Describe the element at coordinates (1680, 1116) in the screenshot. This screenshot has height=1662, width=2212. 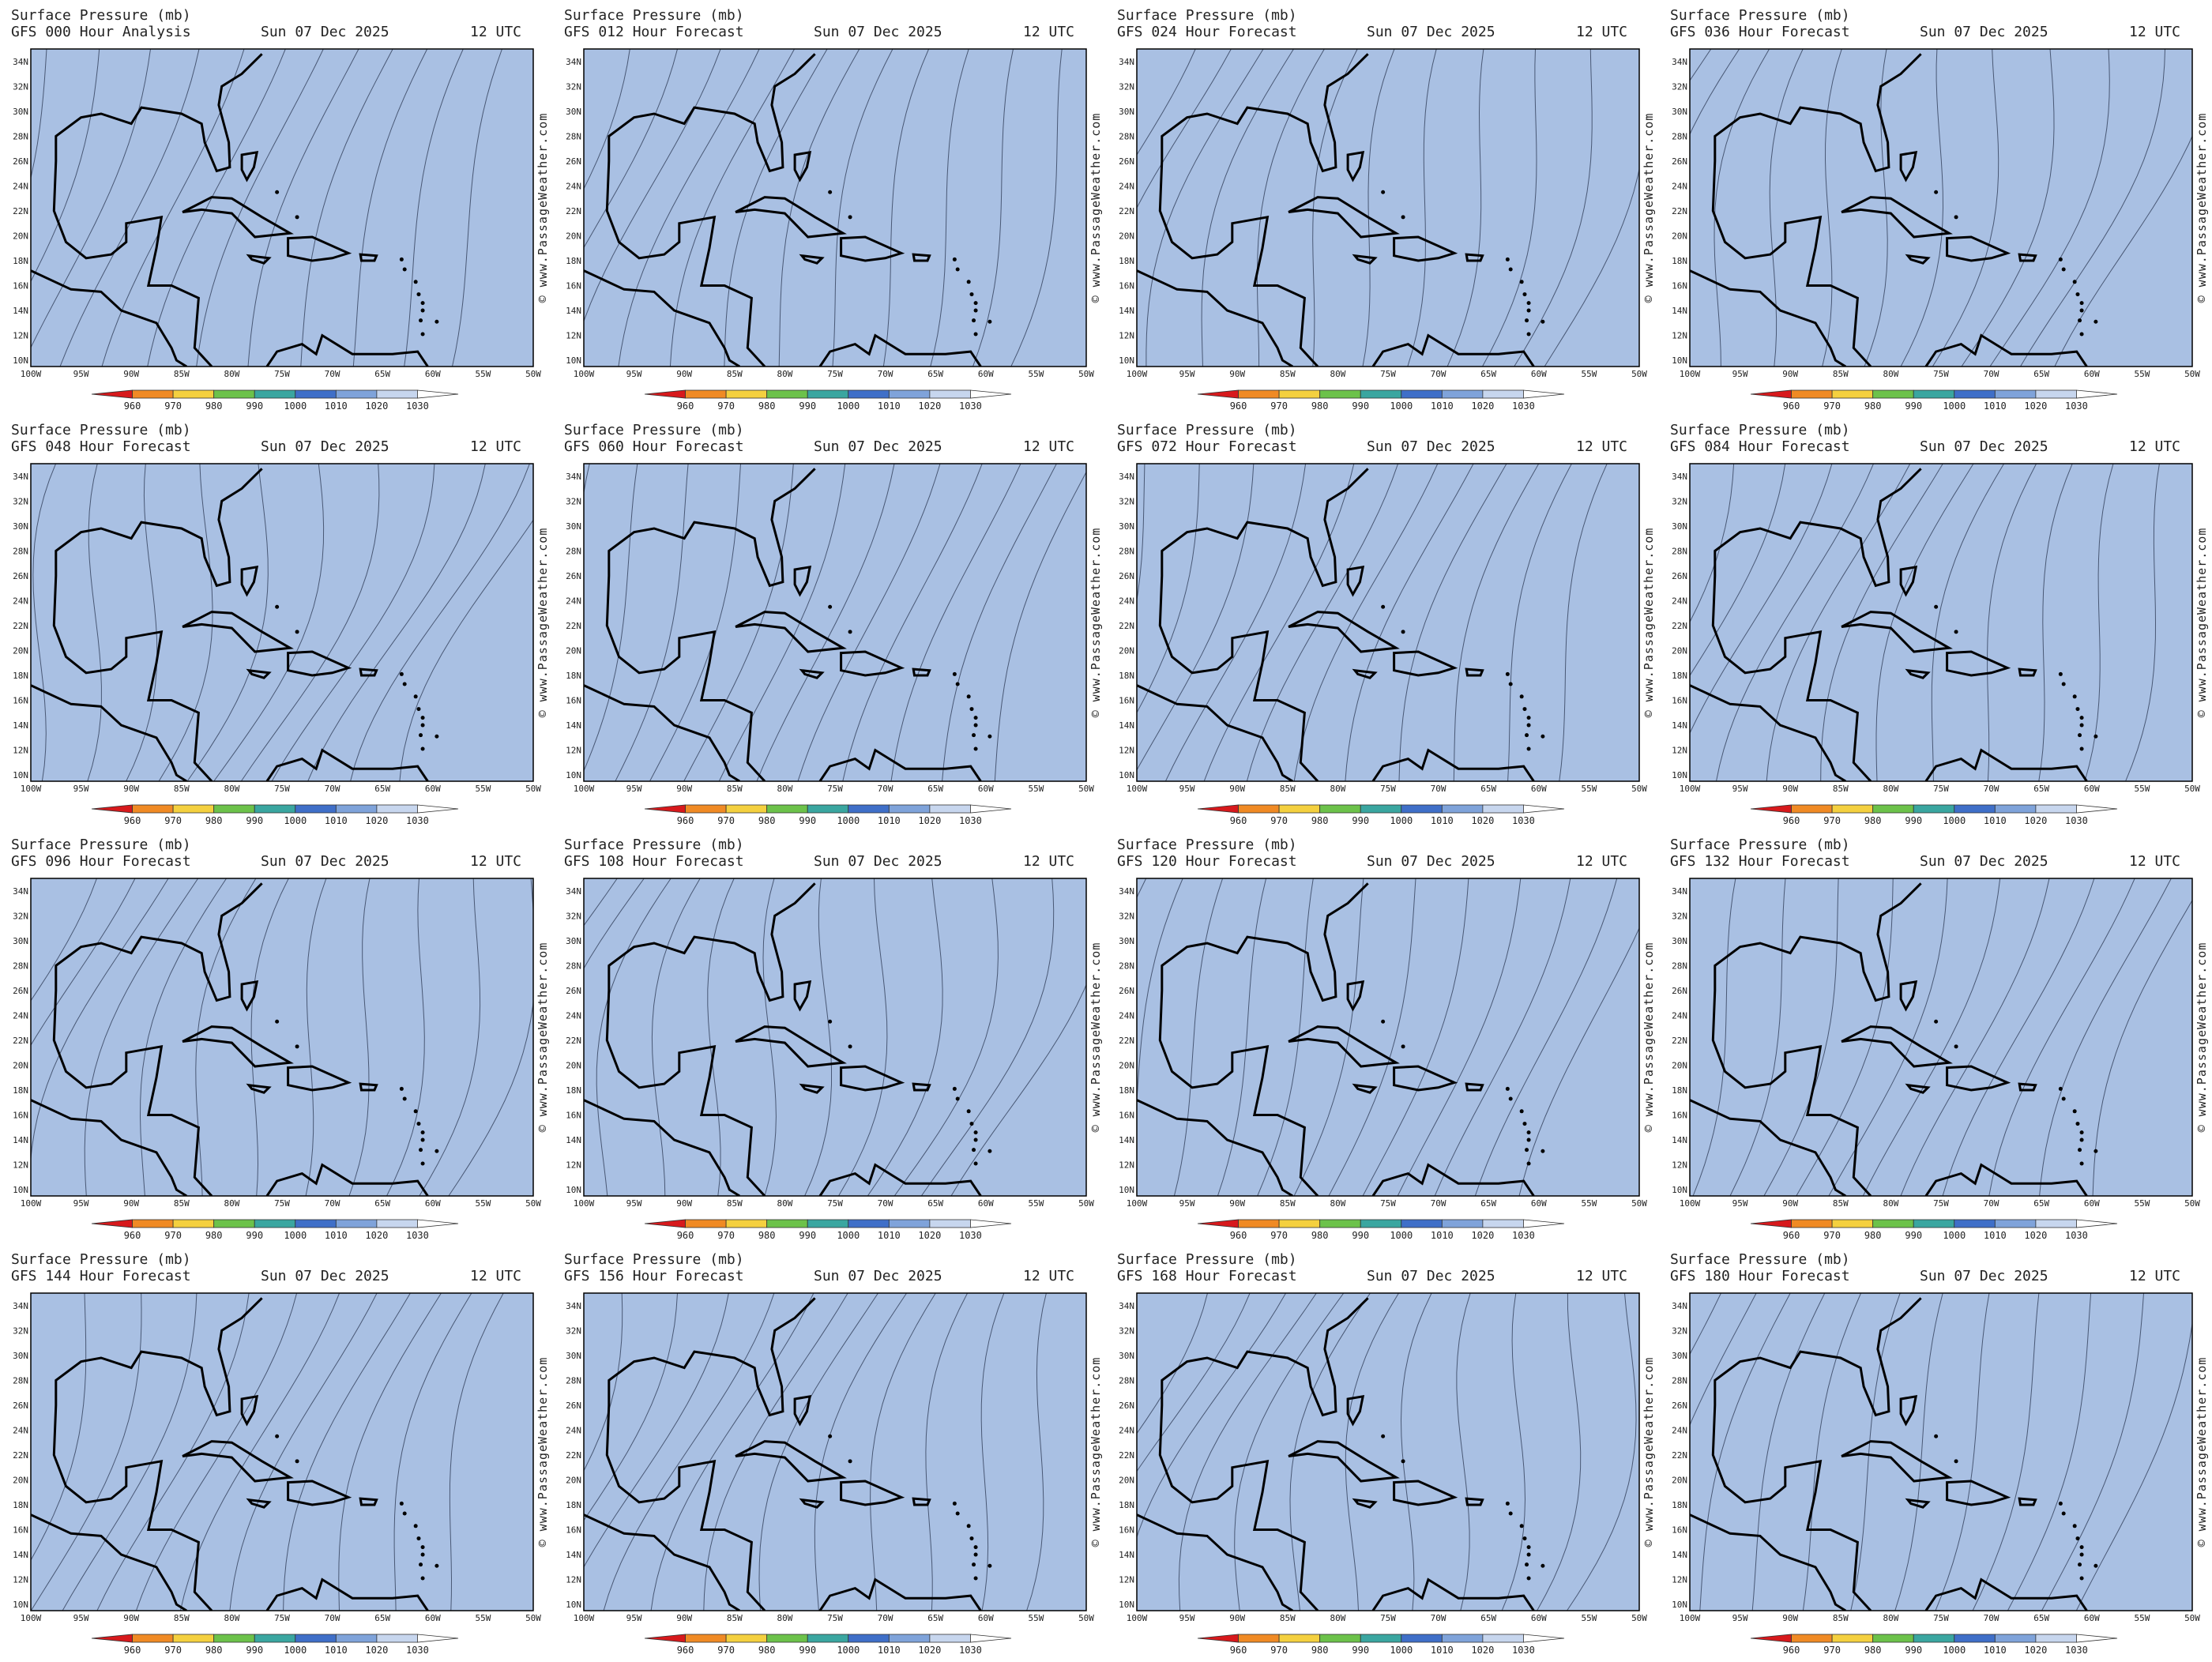
I see `lat-label: 16N` at that location.